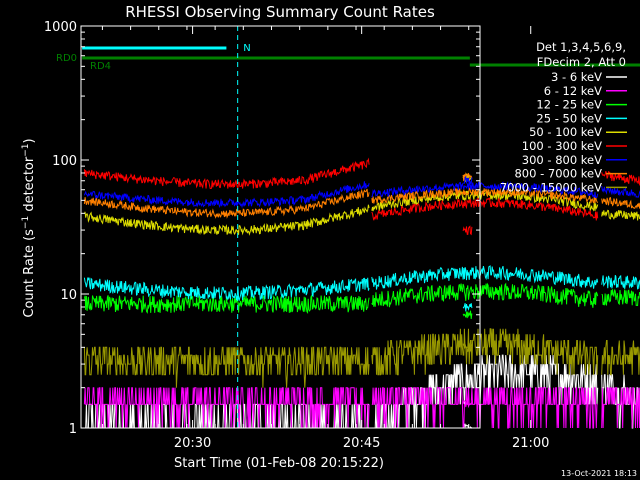 The width and height of the screenshot is (640, 480). Describe the element at coordinates (29, 186) in the screenshot. I see `y-axis-label-mid: detector` at that location.